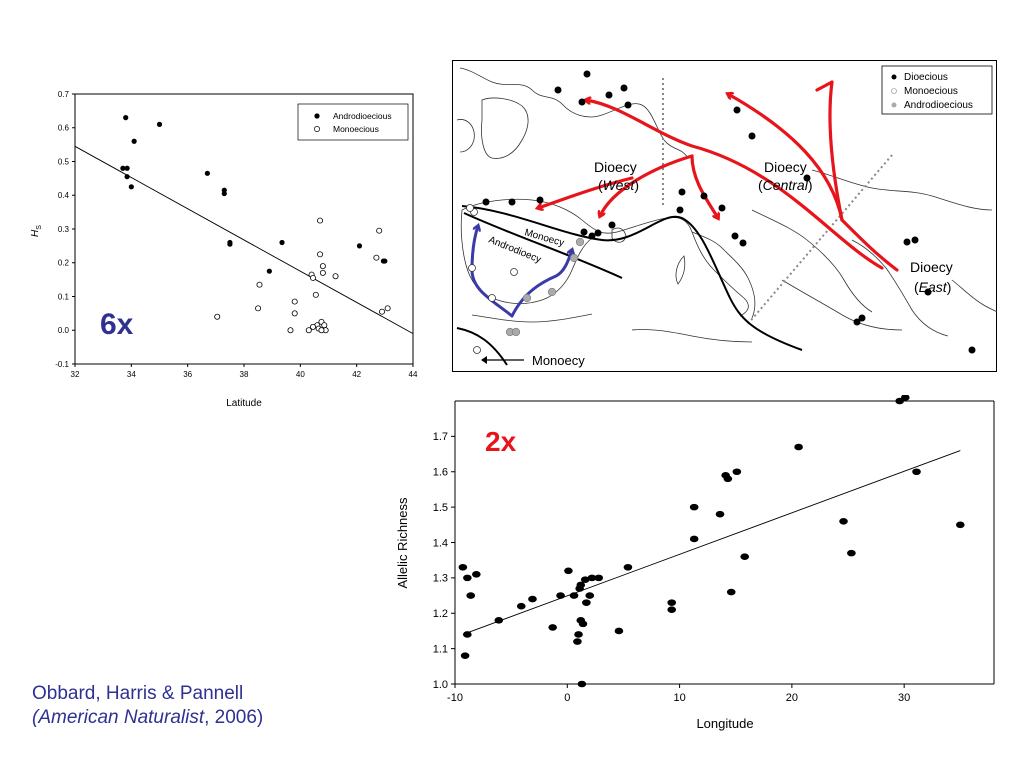  Describe the element at coordinates (234, 717) in the screenshot. I see `citation-year: , 2006)` at that location.